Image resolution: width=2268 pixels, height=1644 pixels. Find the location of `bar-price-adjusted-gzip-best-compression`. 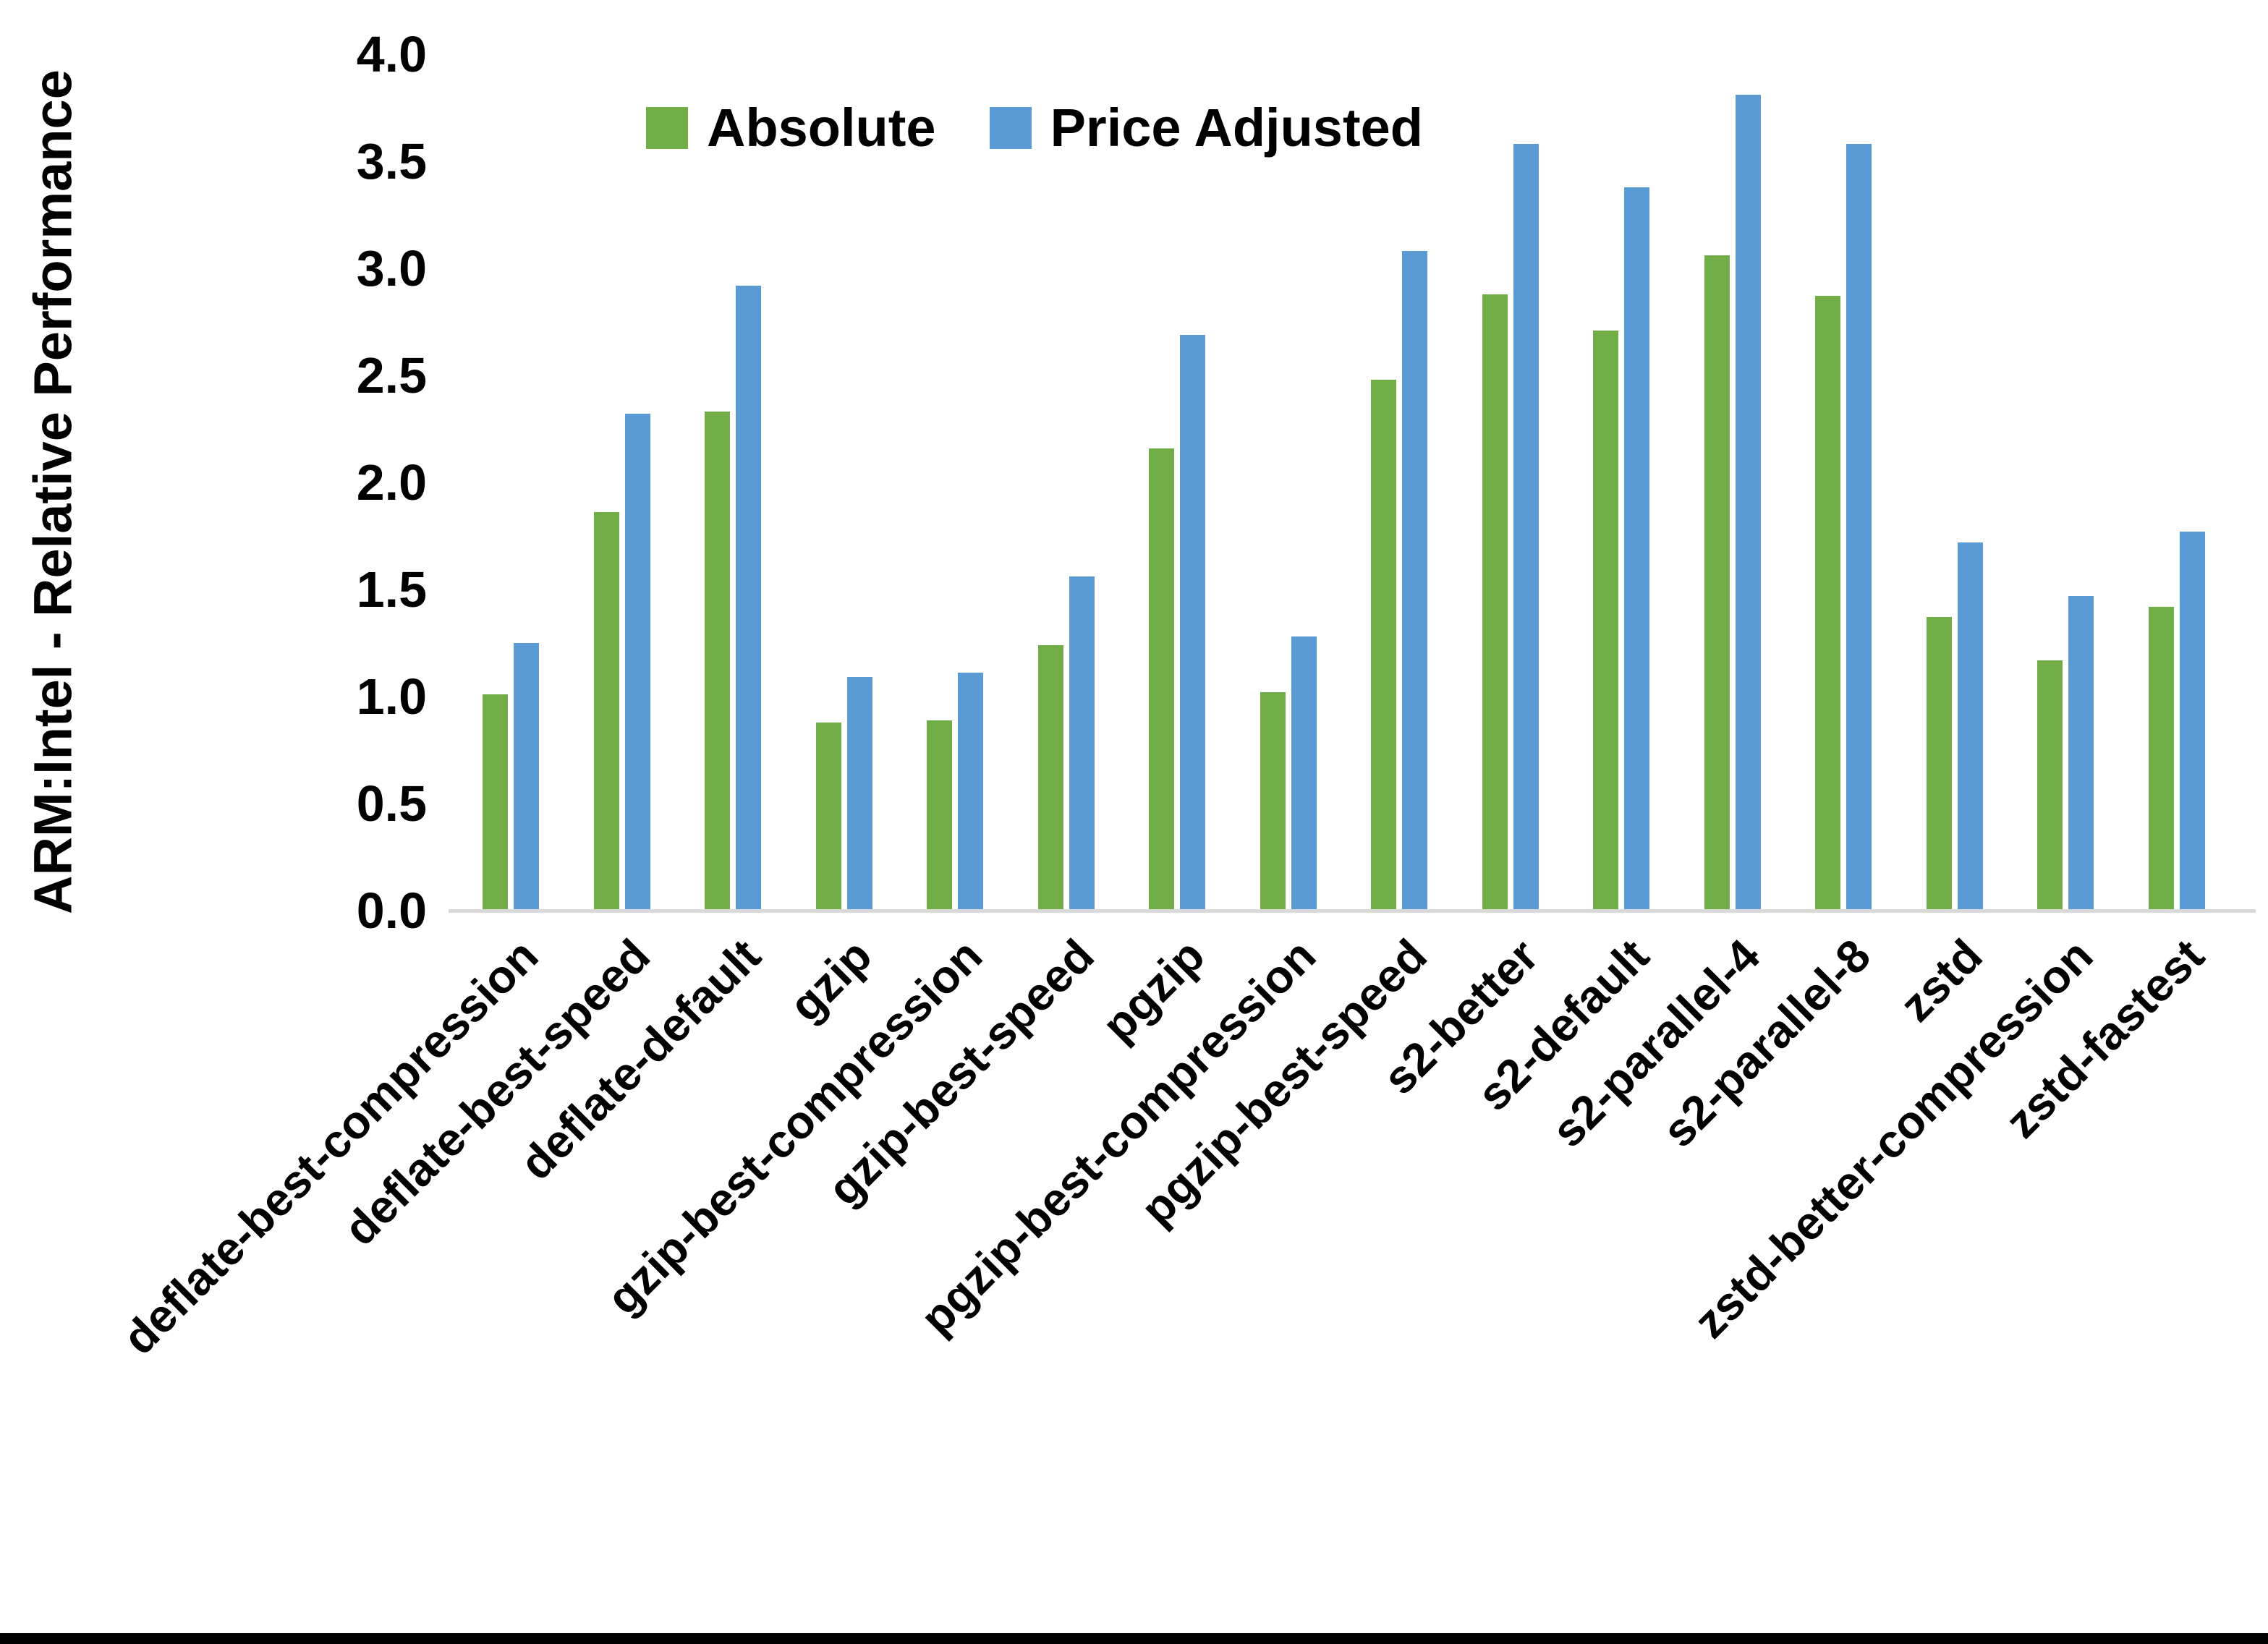

bar-price-adjusted-gzip-best-compression is located at coordinates (970, 792).